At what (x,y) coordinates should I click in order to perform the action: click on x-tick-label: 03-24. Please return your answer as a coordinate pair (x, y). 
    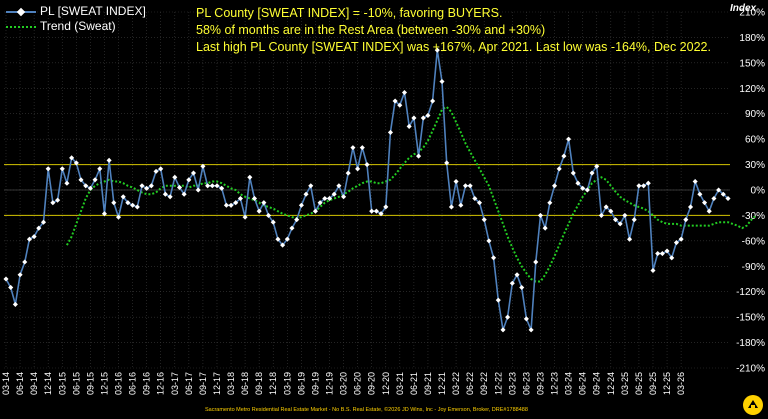
    Looking at the image, I should click on (569, 383).